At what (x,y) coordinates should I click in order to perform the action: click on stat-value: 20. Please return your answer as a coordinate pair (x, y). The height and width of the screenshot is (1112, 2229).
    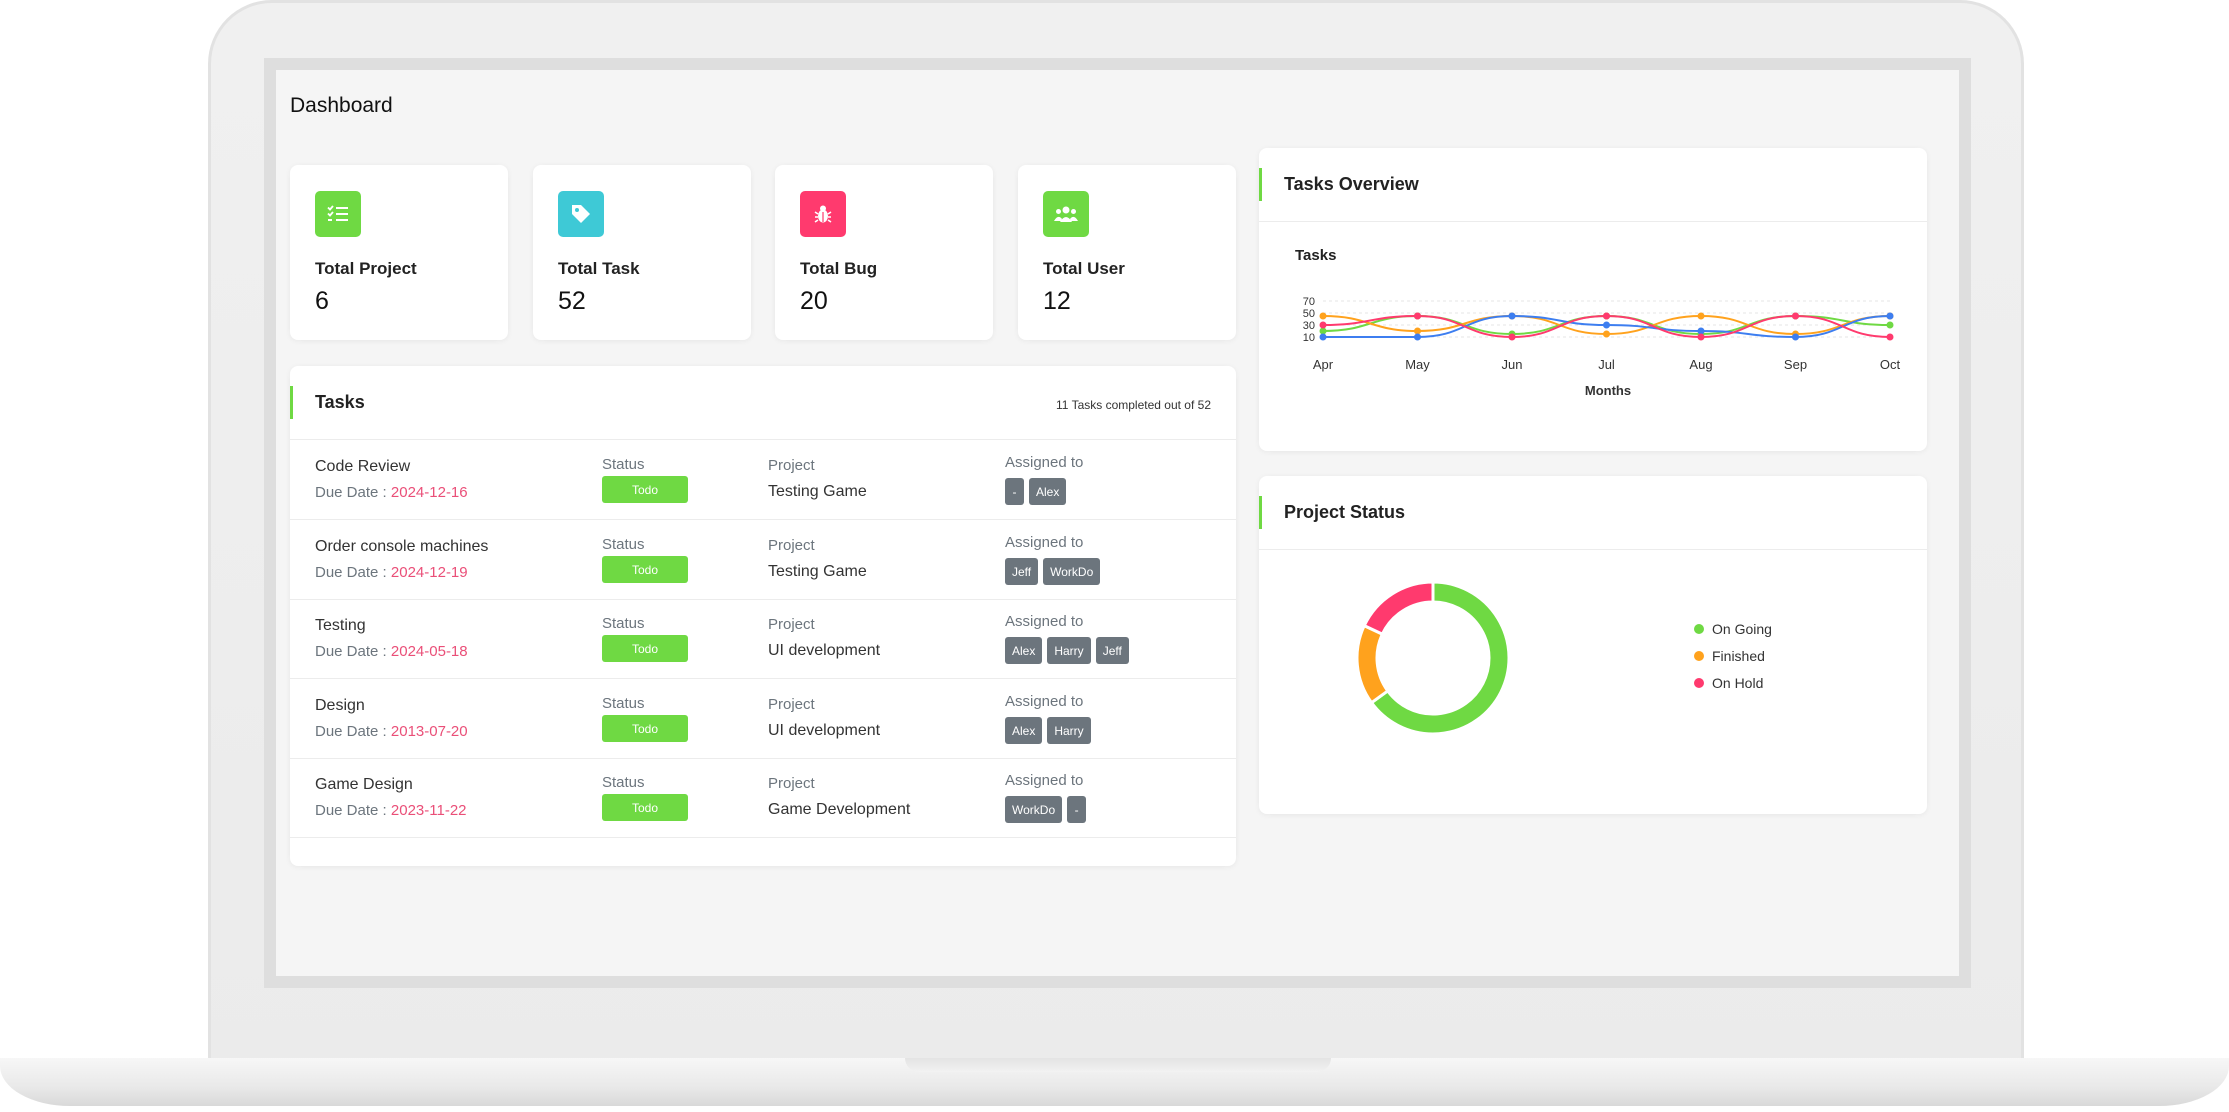
    Looking at the image, I should click on (814, 301).